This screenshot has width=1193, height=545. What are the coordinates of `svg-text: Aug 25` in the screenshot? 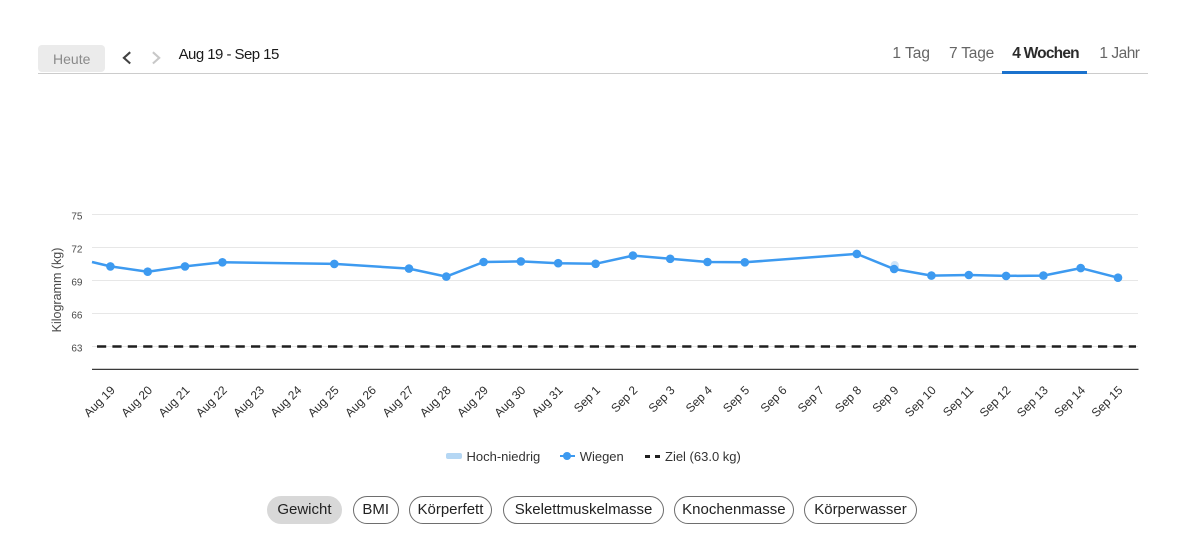 It's located at (323, 401).